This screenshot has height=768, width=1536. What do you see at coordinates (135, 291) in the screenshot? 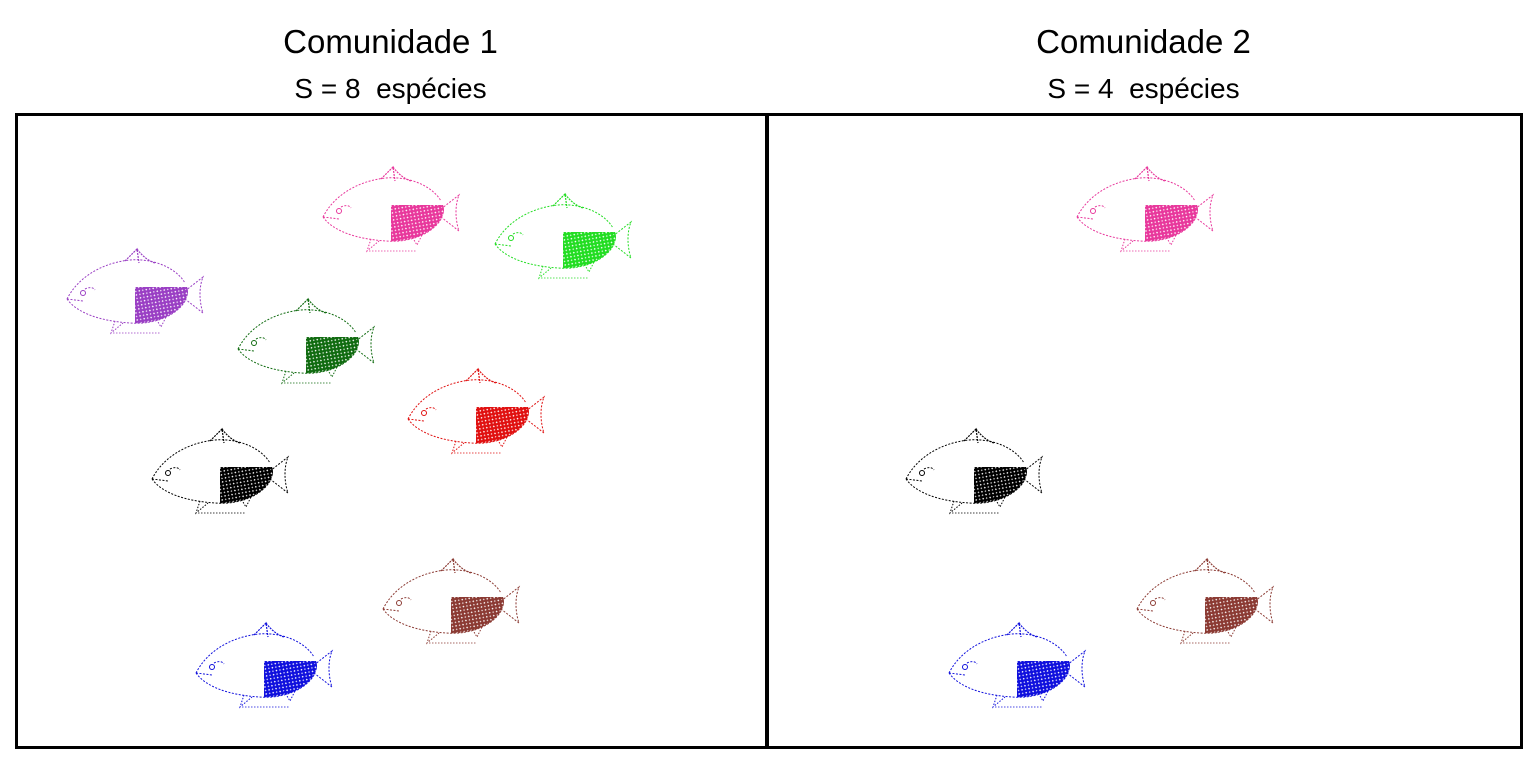
I see `fish-icon-purple` at bounding box center [135, 291].